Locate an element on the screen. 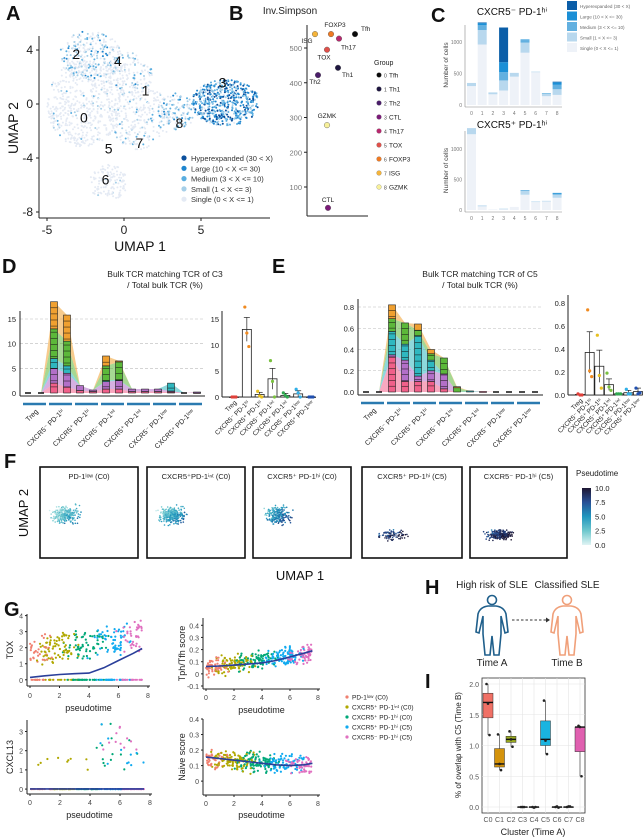  x-tick-label: 0 is located at coordinates (30, 696).